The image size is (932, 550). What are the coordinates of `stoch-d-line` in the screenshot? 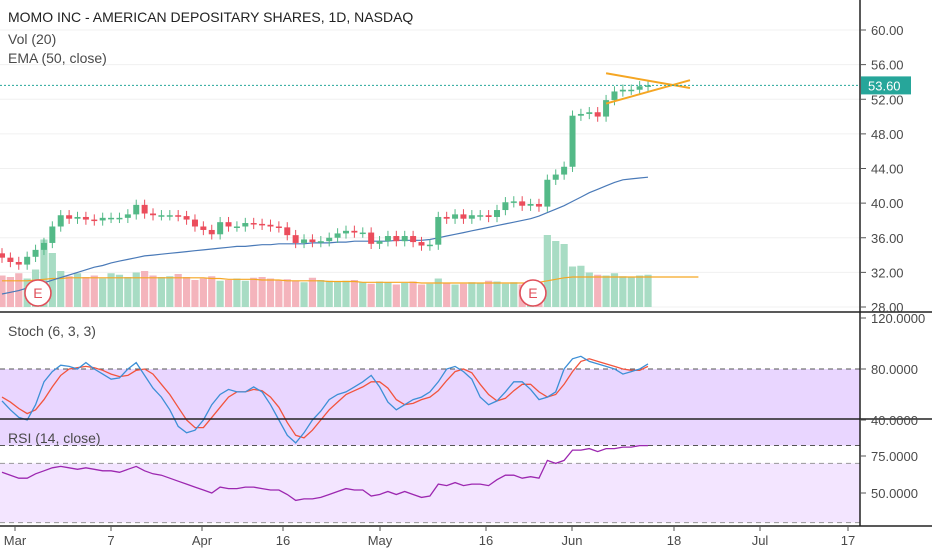 It's located at (325, 398).